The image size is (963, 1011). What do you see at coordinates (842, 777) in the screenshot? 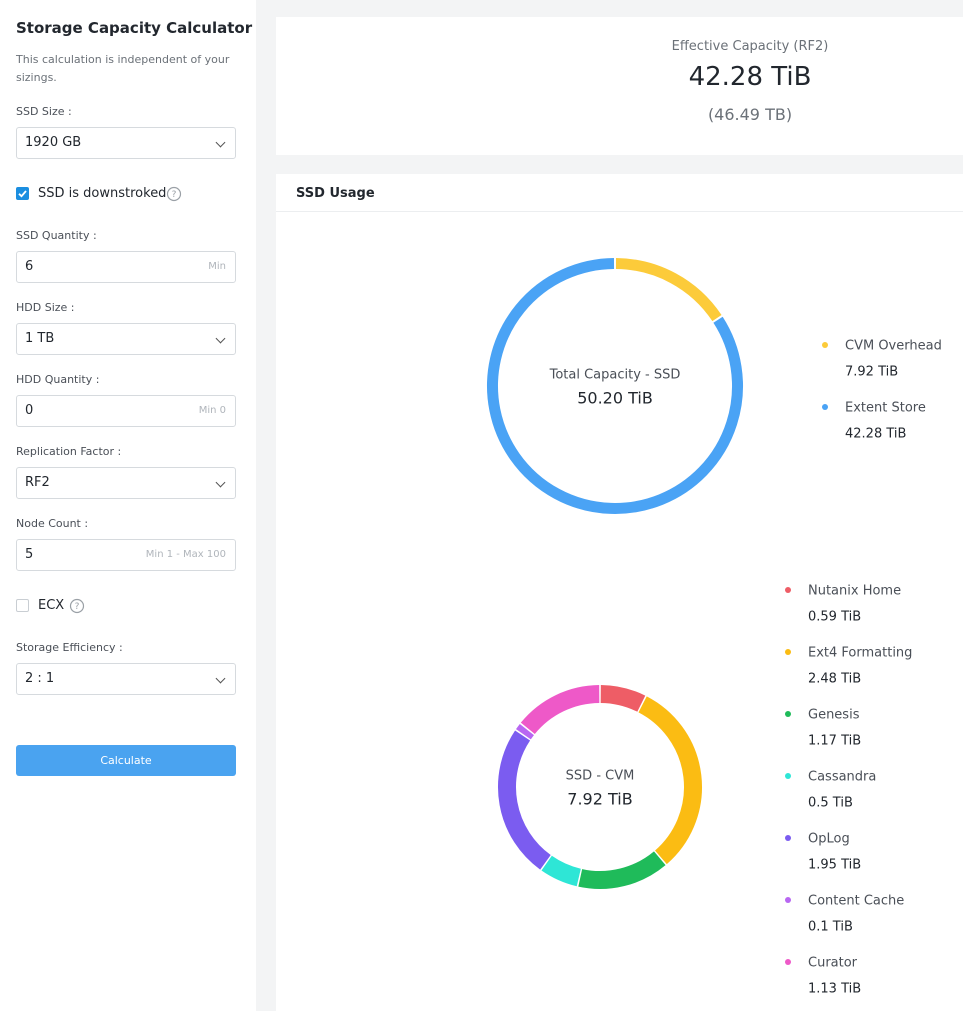
I see `legend-label: Cassandra` at bounding box center [842, 777].